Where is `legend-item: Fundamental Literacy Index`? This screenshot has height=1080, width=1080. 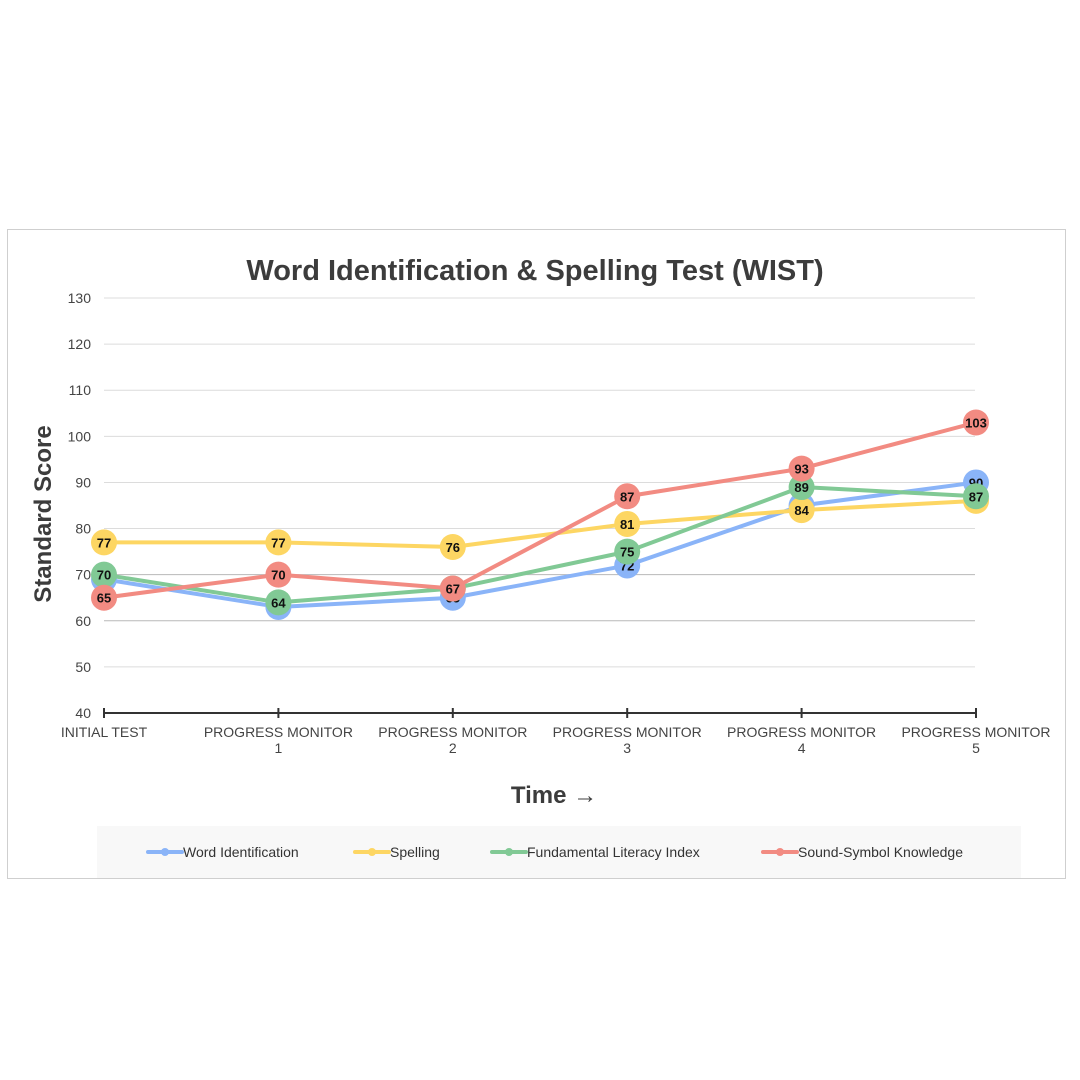
legend-item: Fundamental Literacy Index is located at coordinates (595, 852).